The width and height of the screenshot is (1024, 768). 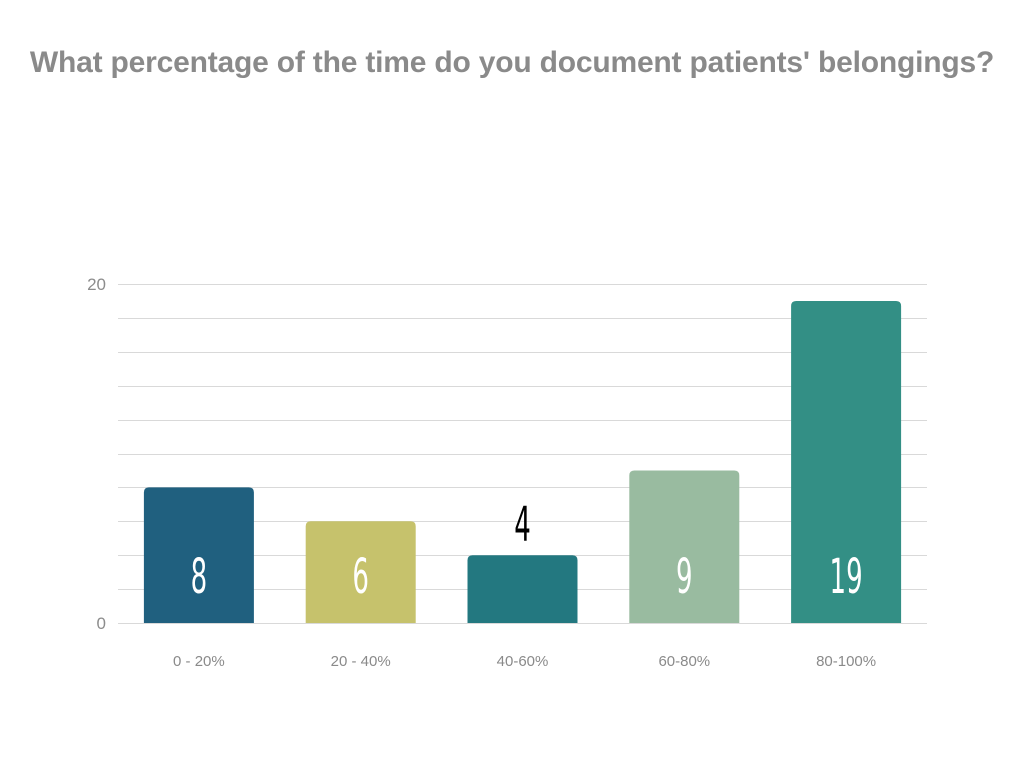 I want to click on x-tick-label: 0 - 20%, so click(x=199, y=661).